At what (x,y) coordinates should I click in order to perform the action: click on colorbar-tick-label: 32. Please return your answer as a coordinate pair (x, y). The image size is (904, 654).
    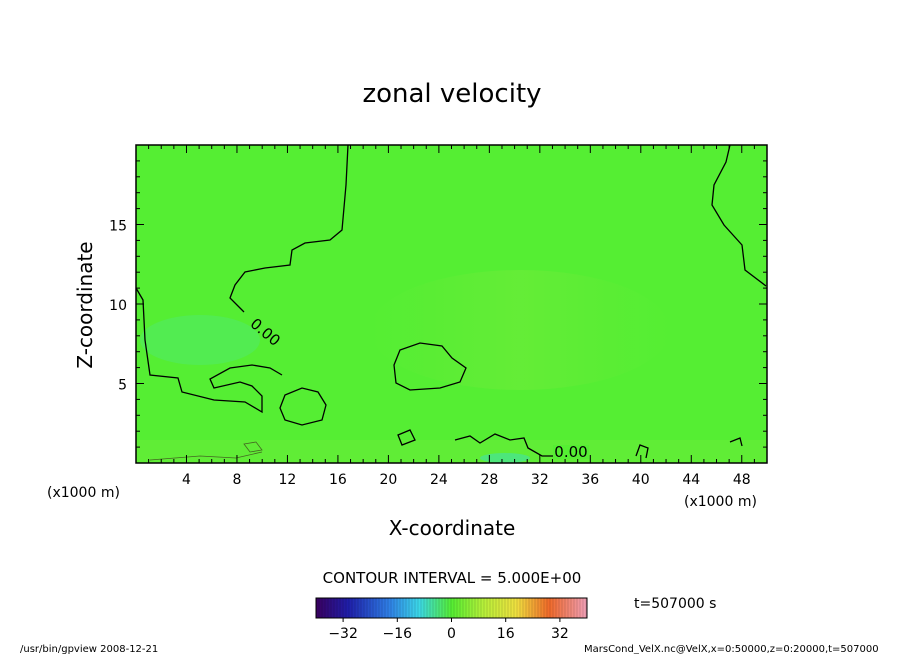
    Looking at the image, I should click on (560, 634).